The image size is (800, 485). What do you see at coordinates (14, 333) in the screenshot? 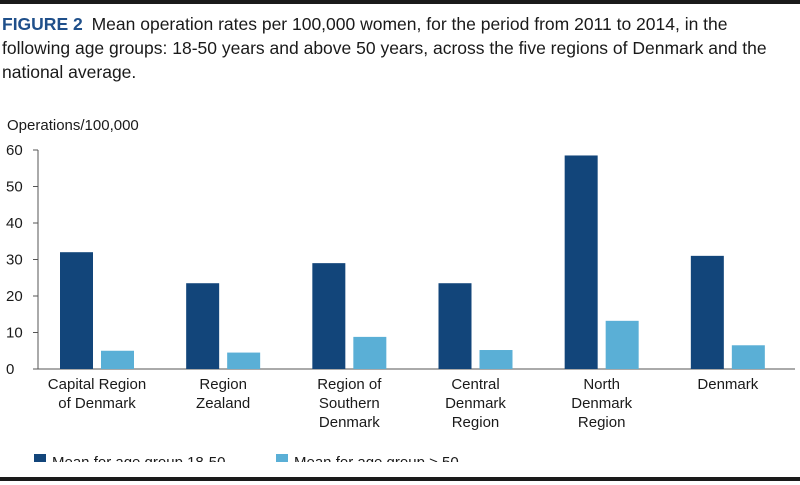
I see `y-tick-label: 10` at bounding box center [14, 333].